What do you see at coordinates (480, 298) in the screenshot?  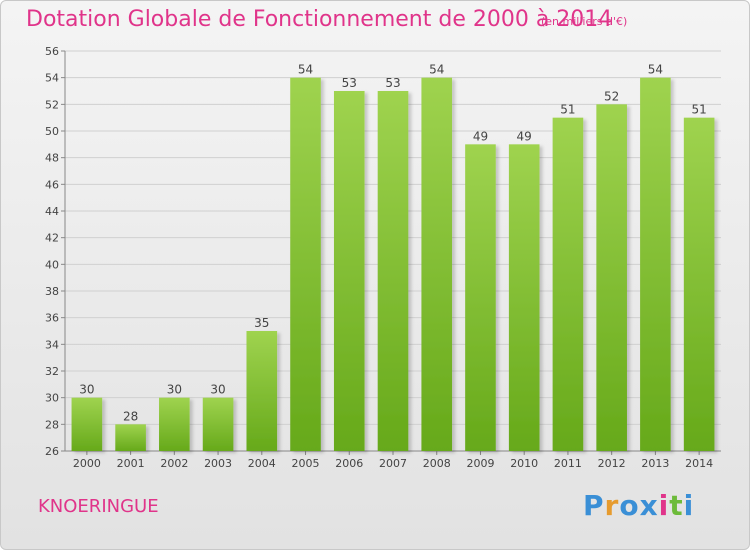 I see `bar-2009` at bounding box center [480, 298].